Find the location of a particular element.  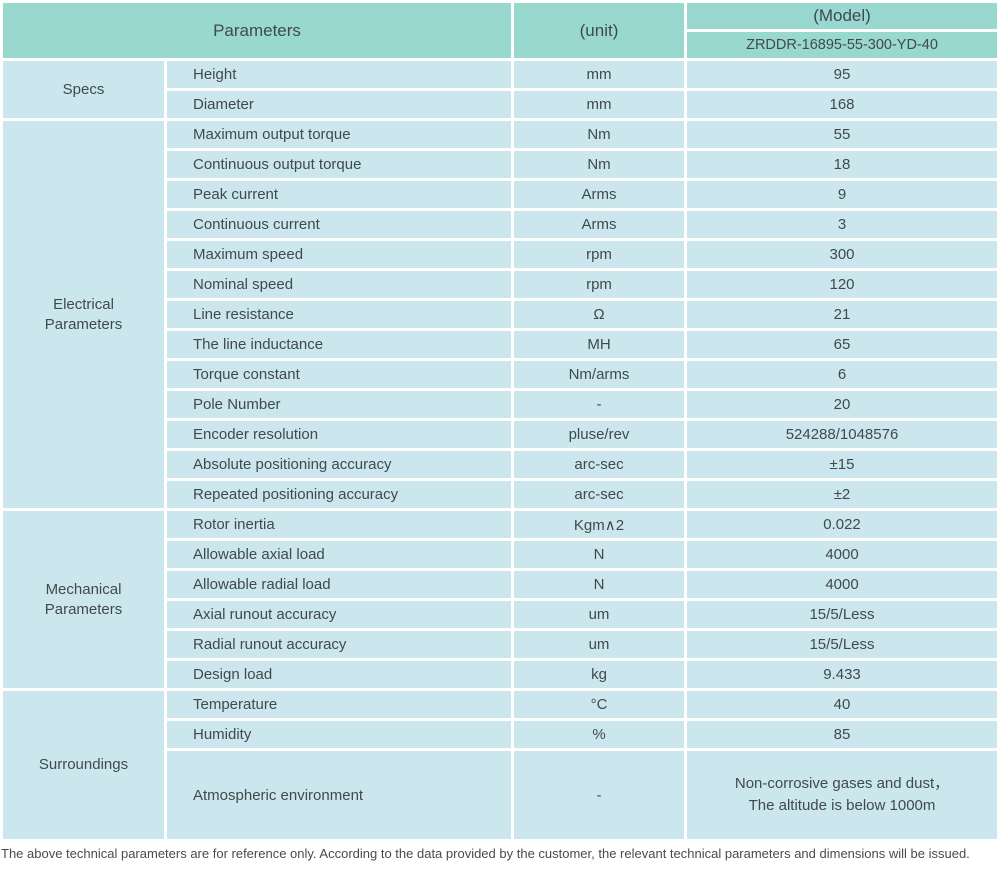

table-row: The line inductance MH 65 is located at coordinates (500, 344).